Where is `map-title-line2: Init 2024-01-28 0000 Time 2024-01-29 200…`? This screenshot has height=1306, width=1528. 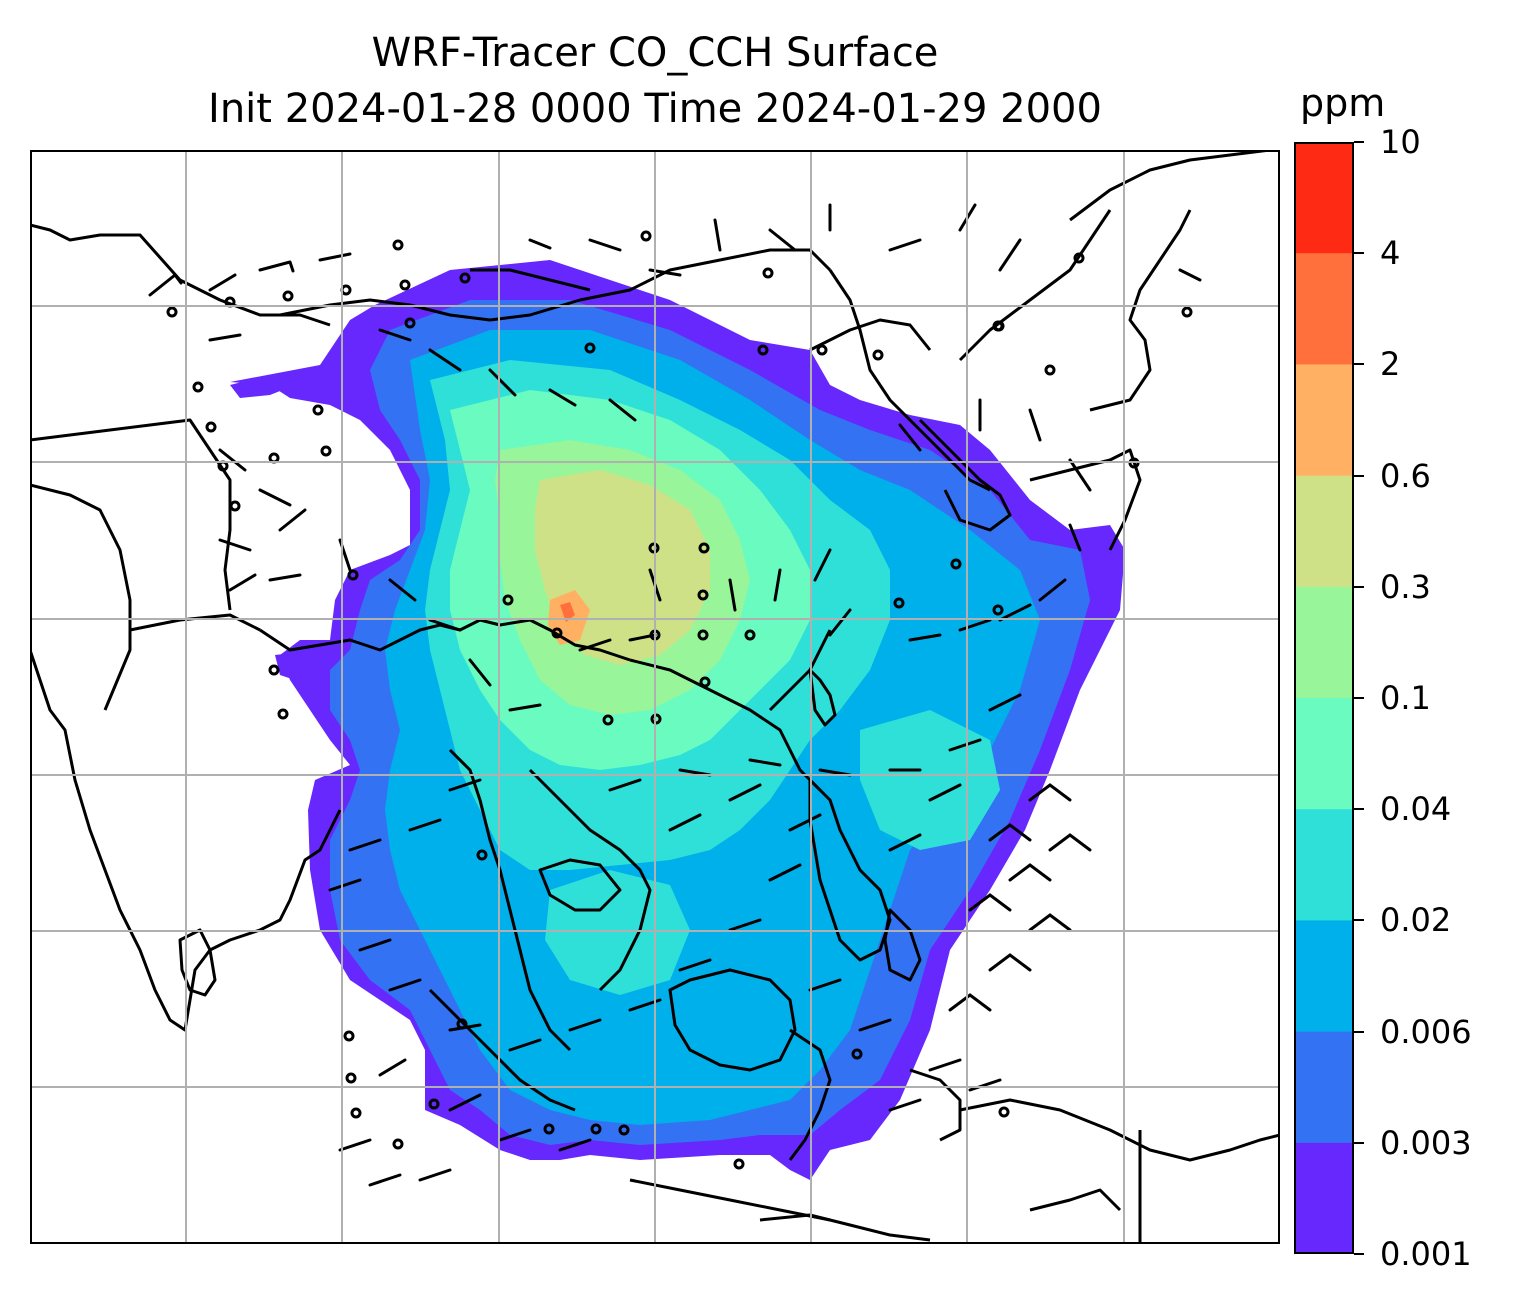 map-title-line2: Init 2024-01-28 0000 Time 2024-01-29 200… is located at coordinates (655, 109).